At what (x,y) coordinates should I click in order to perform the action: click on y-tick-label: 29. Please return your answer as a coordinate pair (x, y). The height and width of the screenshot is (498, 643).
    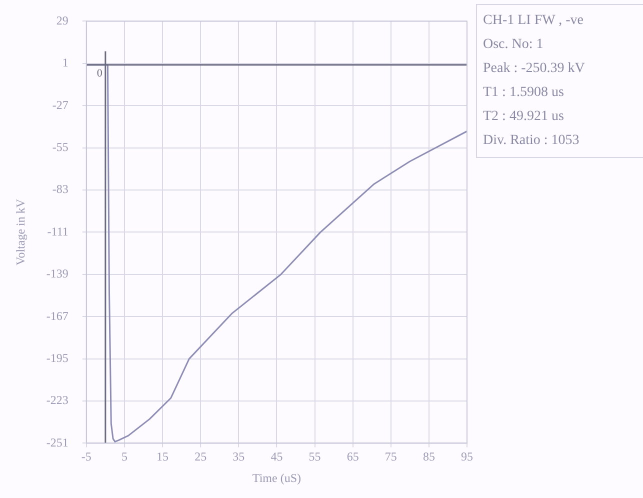
    Looking at the image, I should click on (62, 20).